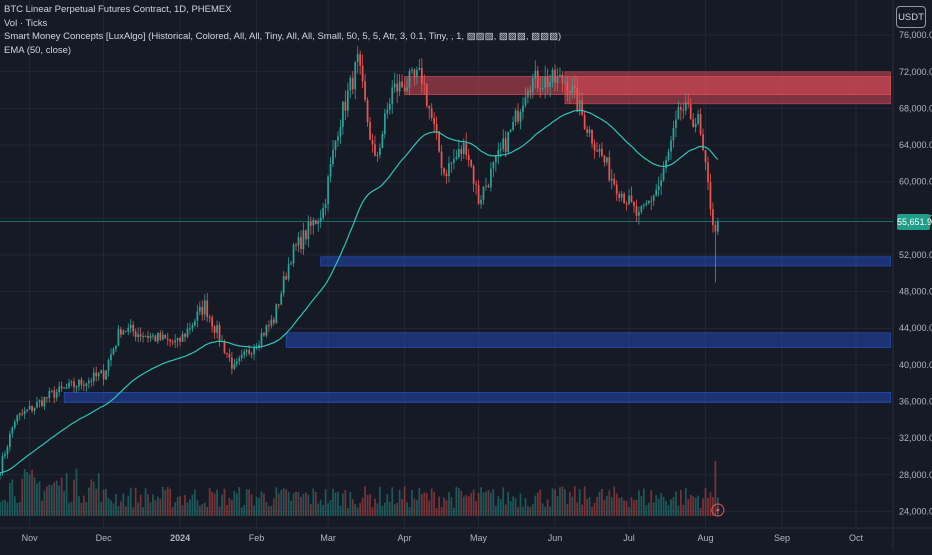  Describe the element at coordinates (915, 402) in the screenshot. I see `y-tick-label: 36,000.0` at that location.